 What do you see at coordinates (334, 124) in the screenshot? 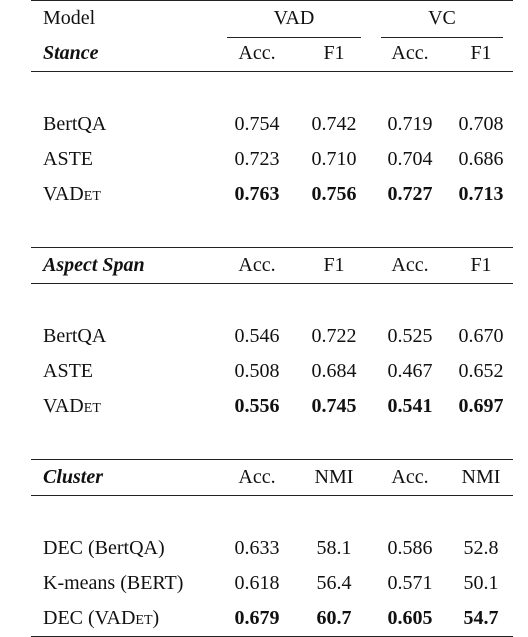
I see `value-cell: 0.742` at bounding box center [334, 124].